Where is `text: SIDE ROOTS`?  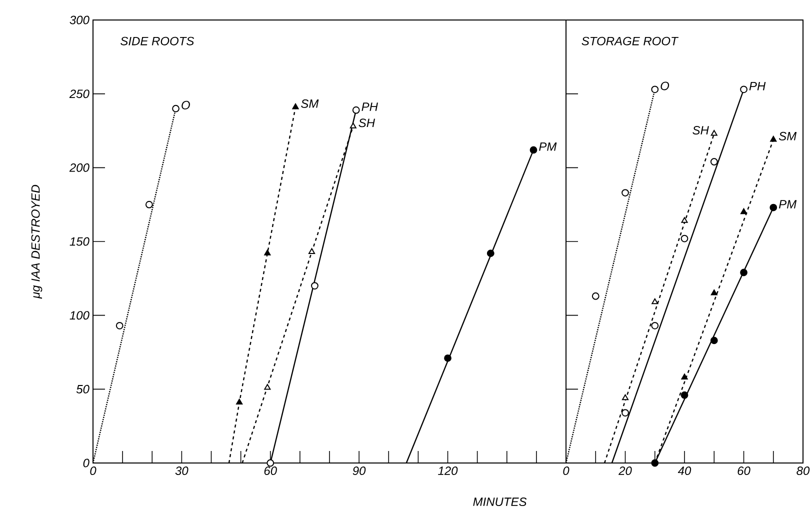
text: SIDE ROOTS is located at coordinates (157, 41).